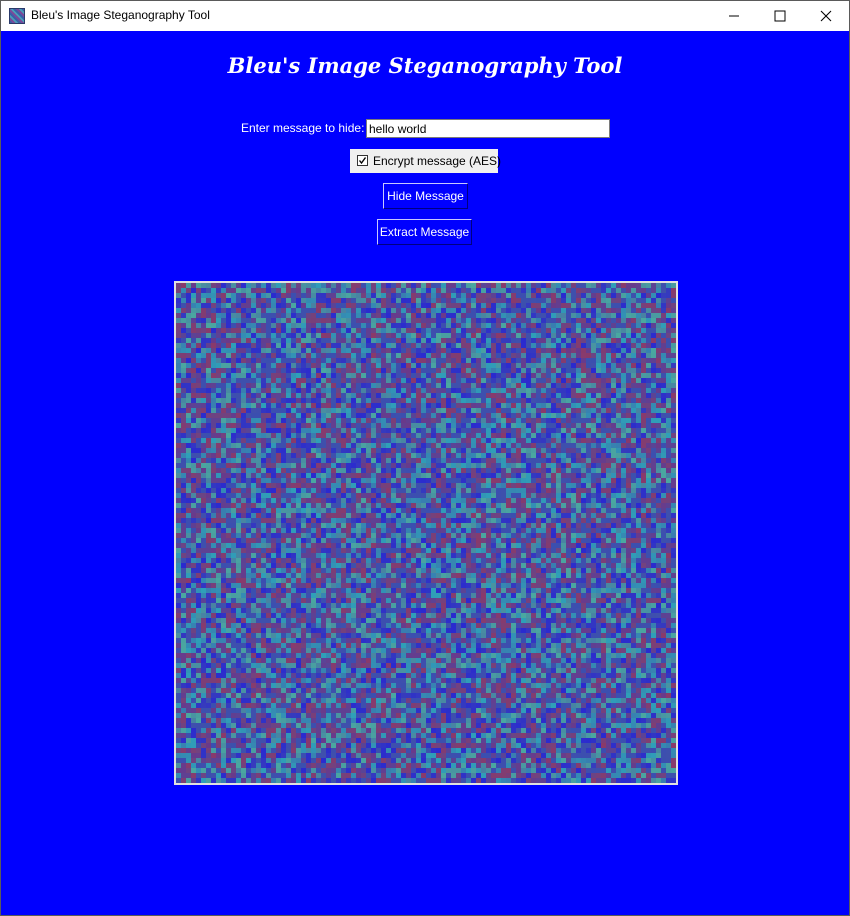  What do you see at coordinates (120, 15) in the screenshot?
I see `window-title: Bleu's Image Steganography Tool` at bounding box center [120, 15].